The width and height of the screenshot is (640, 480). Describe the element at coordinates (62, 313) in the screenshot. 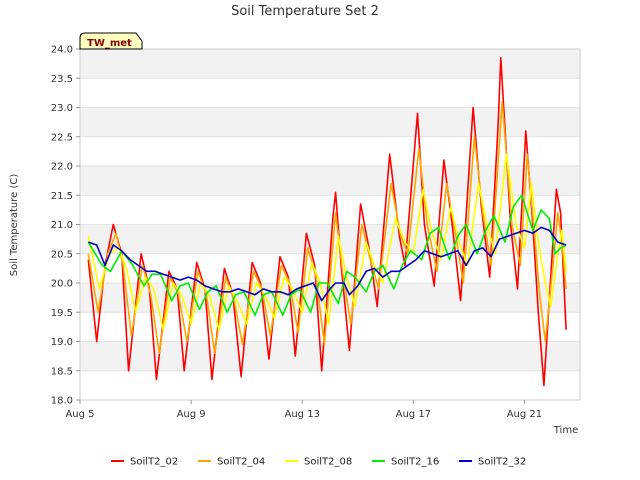

I see `y-tick-label: 19.5` at that location.